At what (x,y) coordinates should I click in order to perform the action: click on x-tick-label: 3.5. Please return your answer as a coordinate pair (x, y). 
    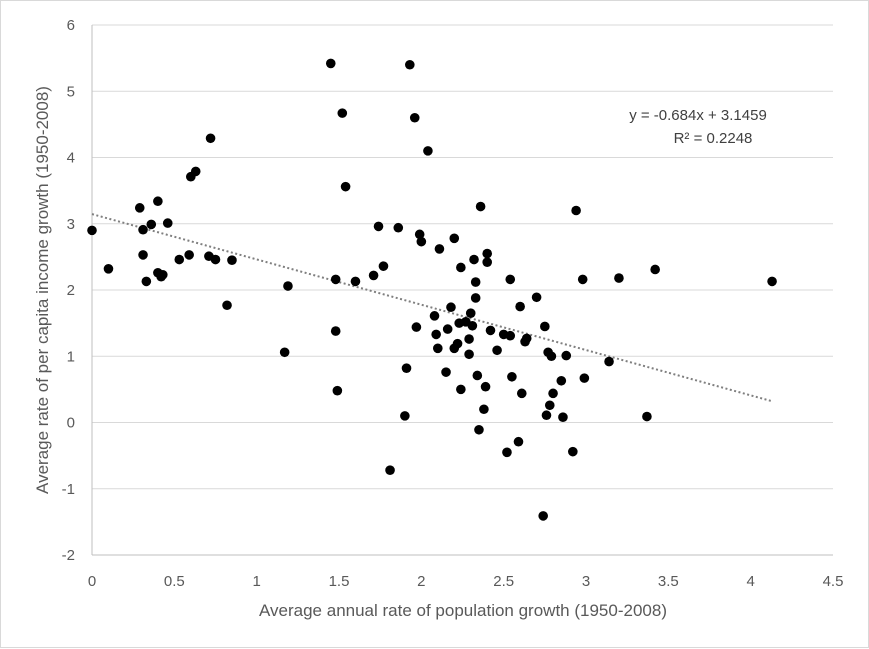
    Looking at the image, I should click on (668, 581).